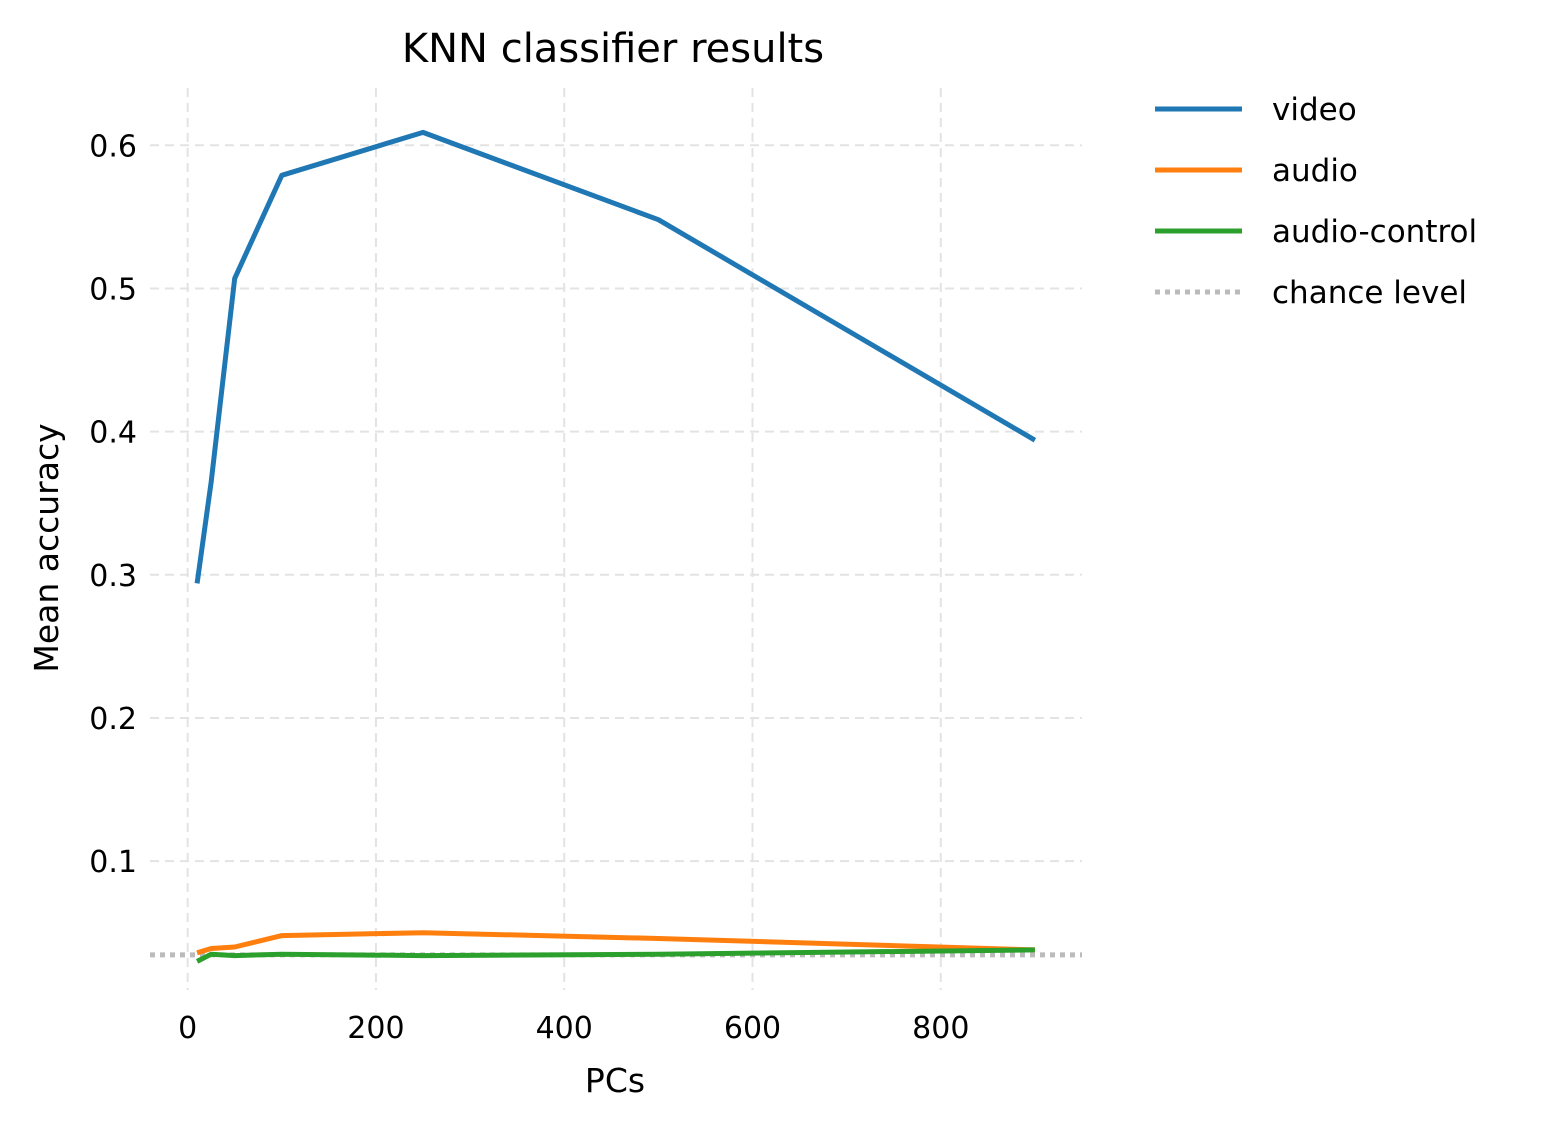 The width and height of the screenshot is (1547, 1130). I want to click on y-tick-label: 0.6, so click(113, 146).